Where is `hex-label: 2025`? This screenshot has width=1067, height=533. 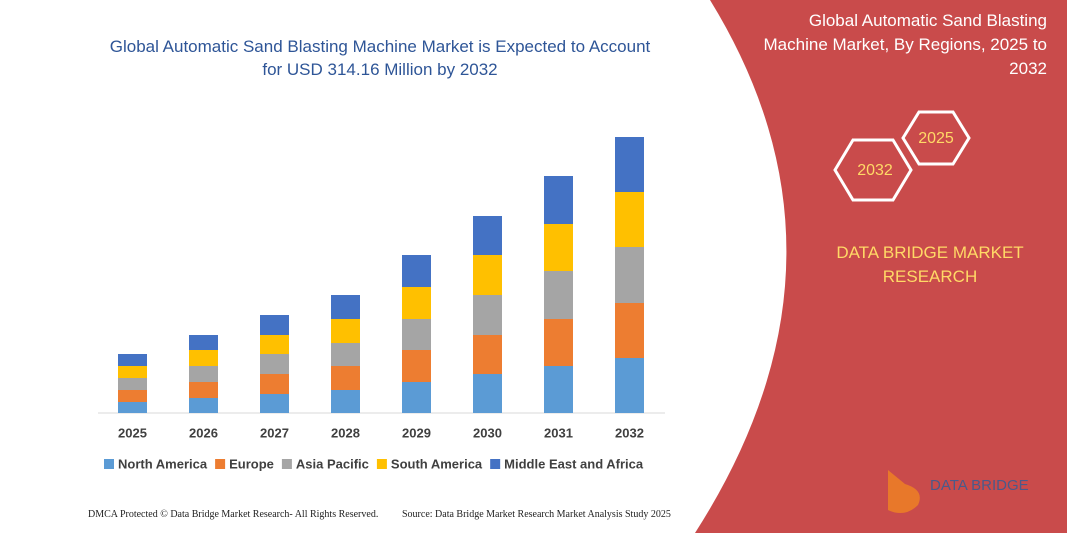 hex-label: 2025 is located at coordinates (936, 138).